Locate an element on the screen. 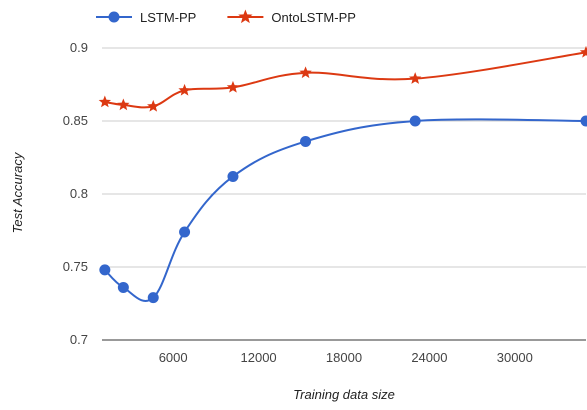  y-tick-label: 0.75 is located at coordinates (75, 266).